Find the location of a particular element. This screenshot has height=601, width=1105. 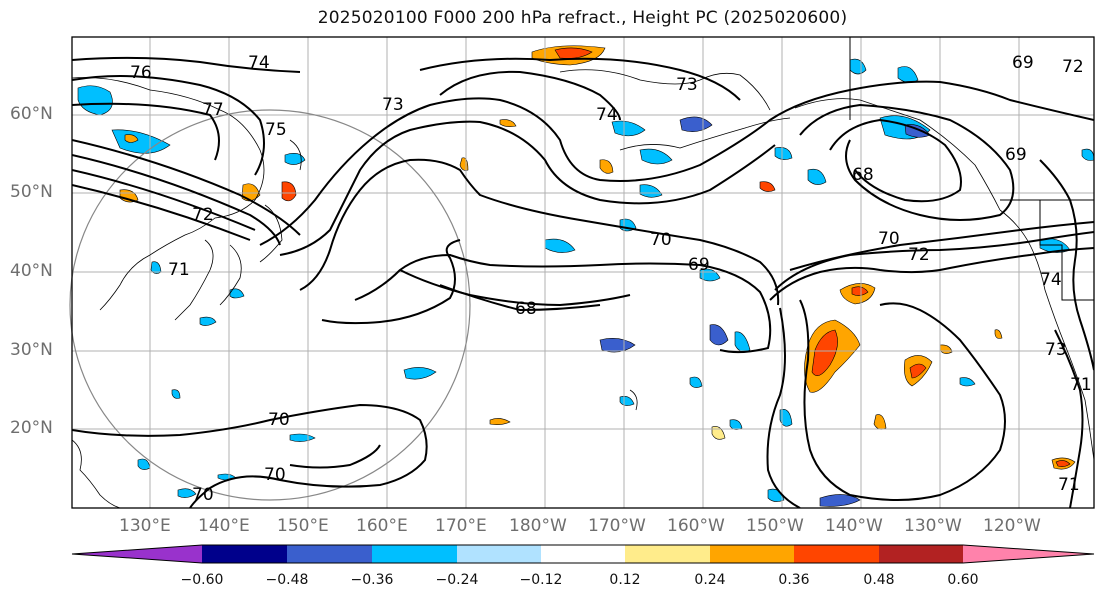

lon-label: 140°E is located at coordinates (224, 526).